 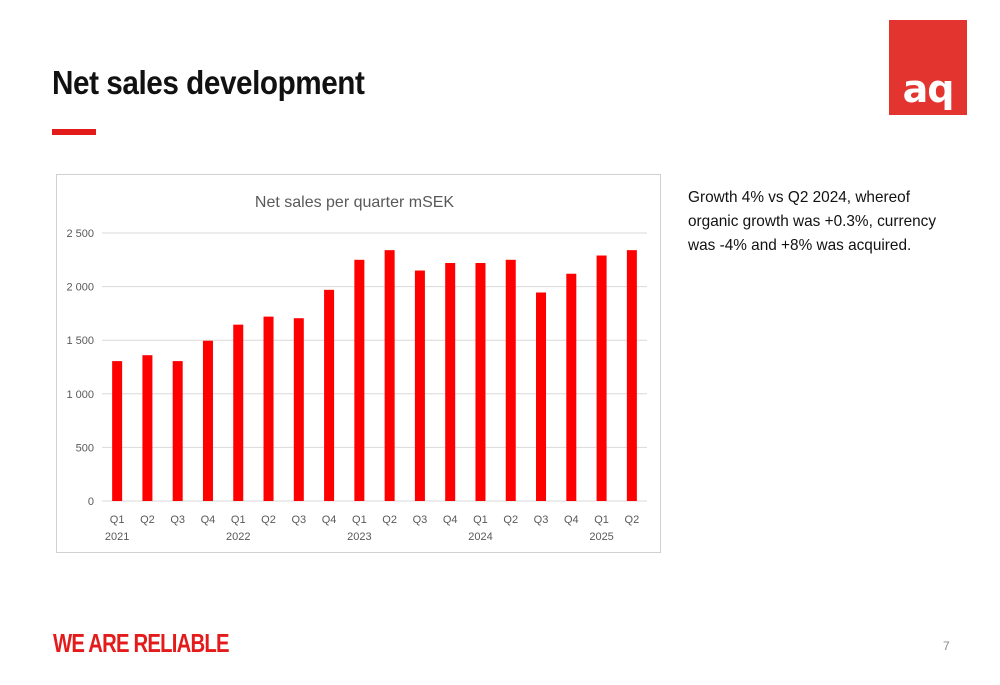 What do you see at coordinates (74, 132) in the screenshot?
I see `title-underline` at bounding box center [74, 132].